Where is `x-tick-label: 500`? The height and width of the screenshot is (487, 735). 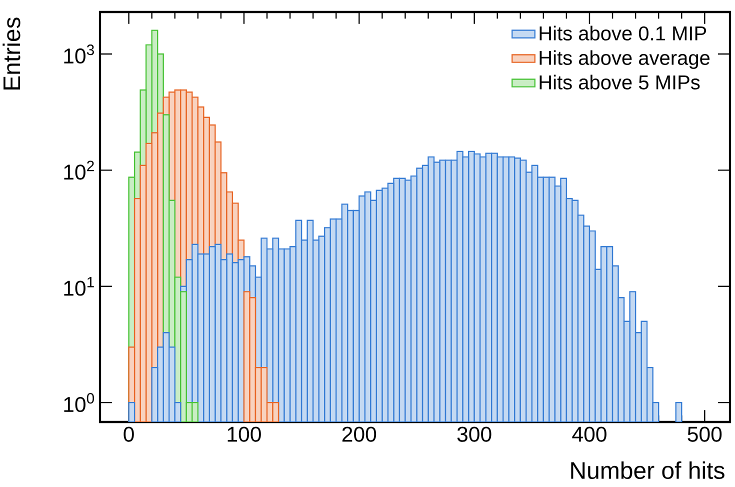
x-tick-label: 500 is located at coordinates (705, 434).